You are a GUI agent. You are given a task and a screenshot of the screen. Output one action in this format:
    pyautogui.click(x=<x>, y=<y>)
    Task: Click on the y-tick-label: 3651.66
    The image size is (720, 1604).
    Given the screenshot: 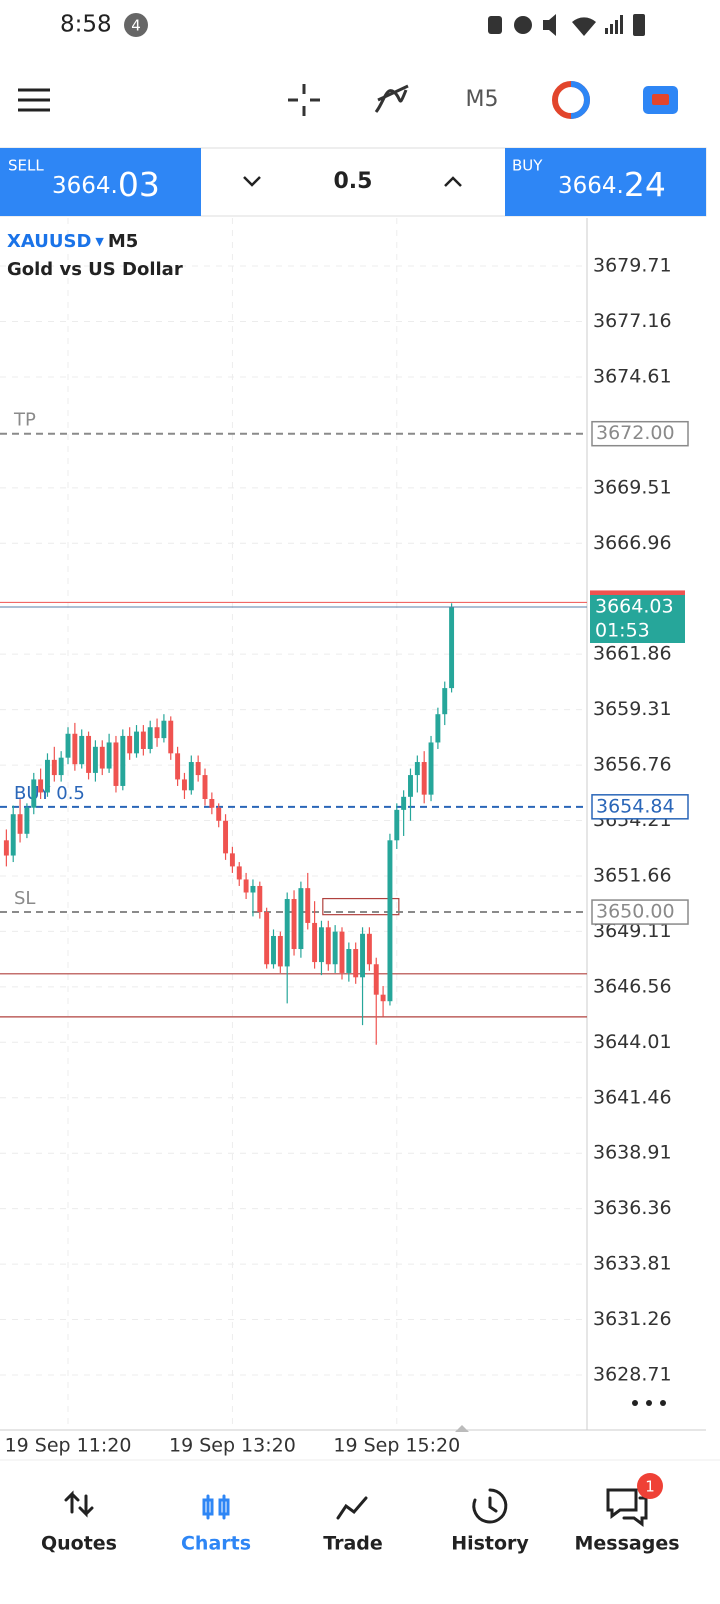 What is the action you would take?
    pyautogui.click(x=632, y=875)
    